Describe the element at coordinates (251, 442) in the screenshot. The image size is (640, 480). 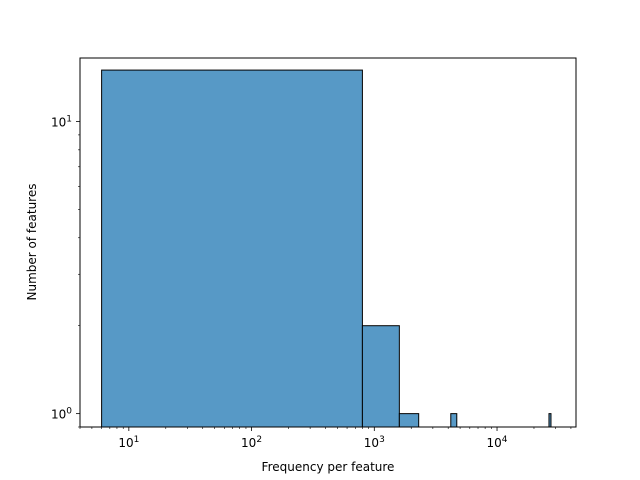
I see `x-tick-label: 102` at that location.